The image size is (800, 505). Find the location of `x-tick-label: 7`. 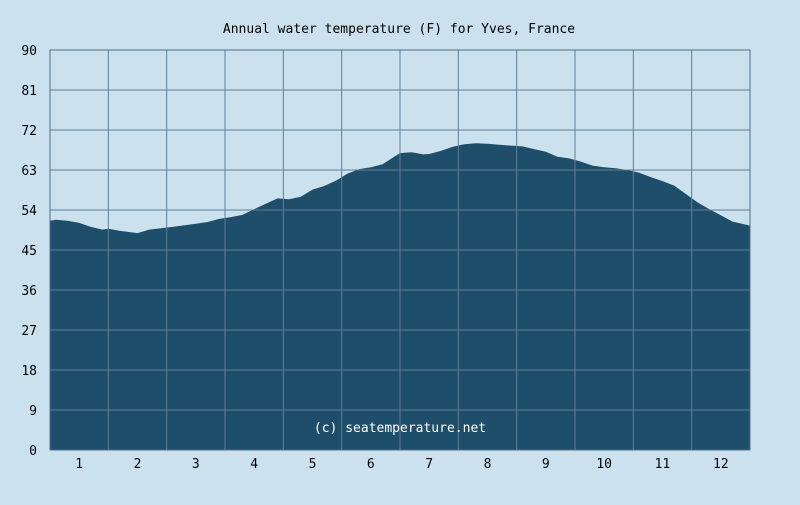

x-tick-label: 7 is located at coordinates (429, 464).